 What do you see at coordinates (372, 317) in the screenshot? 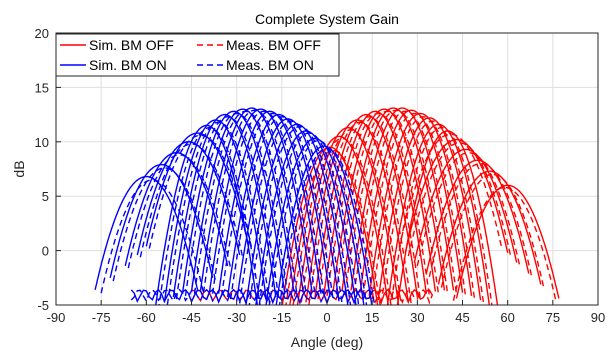
I see `x-tick-label: 15` at bounding box center [372, 317].